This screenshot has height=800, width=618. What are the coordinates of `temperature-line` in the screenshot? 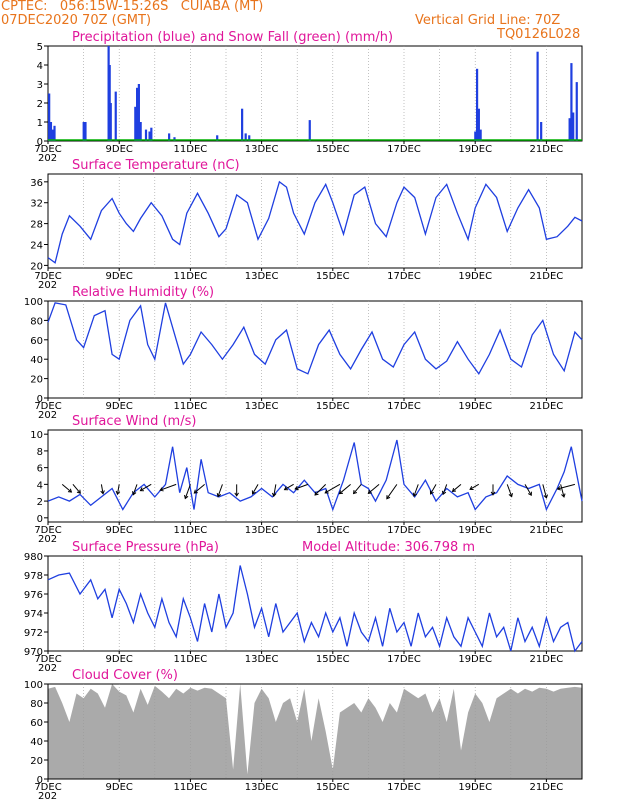 It's located at (315, 222).